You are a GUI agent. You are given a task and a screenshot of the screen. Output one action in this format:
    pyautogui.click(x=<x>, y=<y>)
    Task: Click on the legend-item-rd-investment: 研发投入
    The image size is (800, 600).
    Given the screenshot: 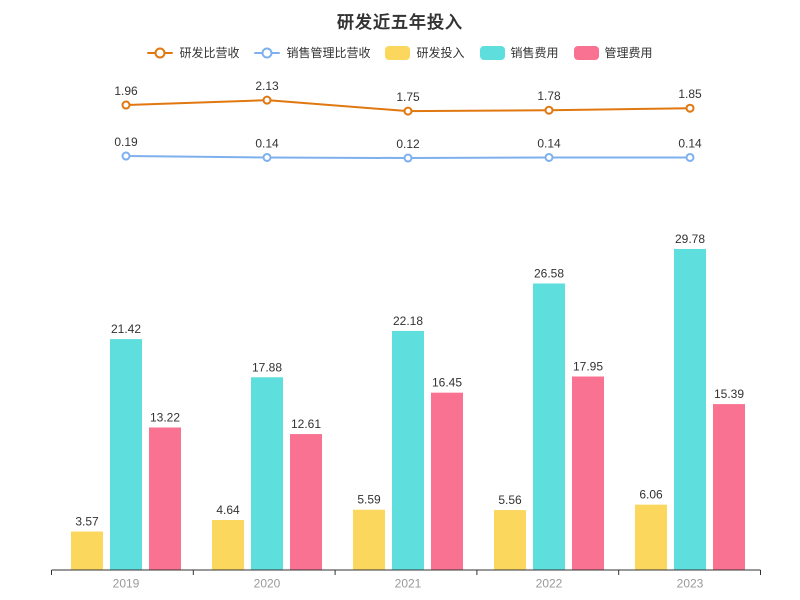 What is the action you would take?
    pyautogui.click(x=425, y=52)
    